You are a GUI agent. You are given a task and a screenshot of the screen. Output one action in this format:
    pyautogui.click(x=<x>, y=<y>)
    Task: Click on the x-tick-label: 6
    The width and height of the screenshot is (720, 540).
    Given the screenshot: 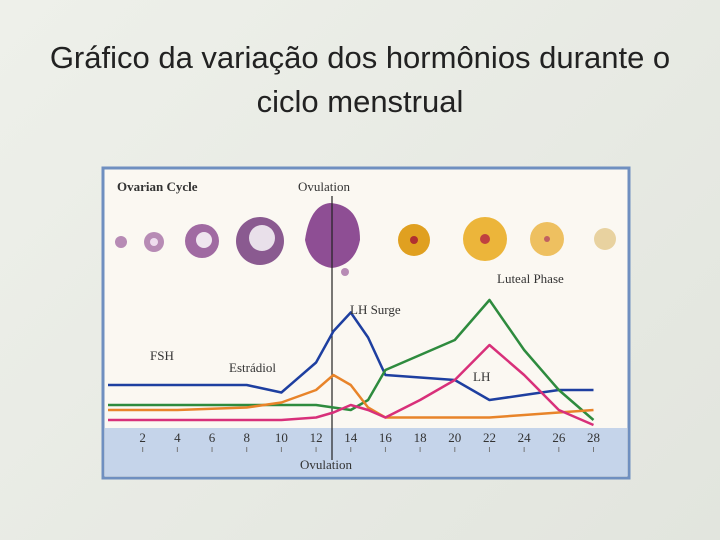 What is the action you would take?
    pyautogui.click(x=212, y=437)
    